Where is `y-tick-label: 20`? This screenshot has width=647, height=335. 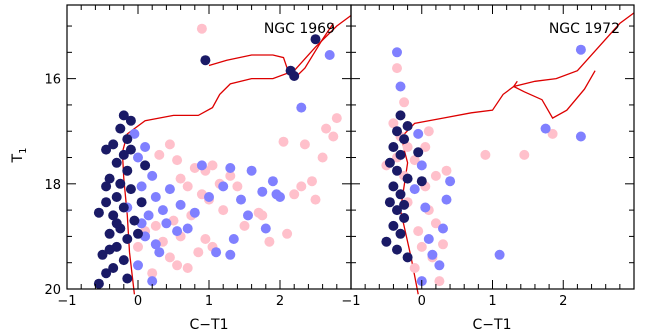 y-tick-label: 20 is located at coordinates (52, 290).